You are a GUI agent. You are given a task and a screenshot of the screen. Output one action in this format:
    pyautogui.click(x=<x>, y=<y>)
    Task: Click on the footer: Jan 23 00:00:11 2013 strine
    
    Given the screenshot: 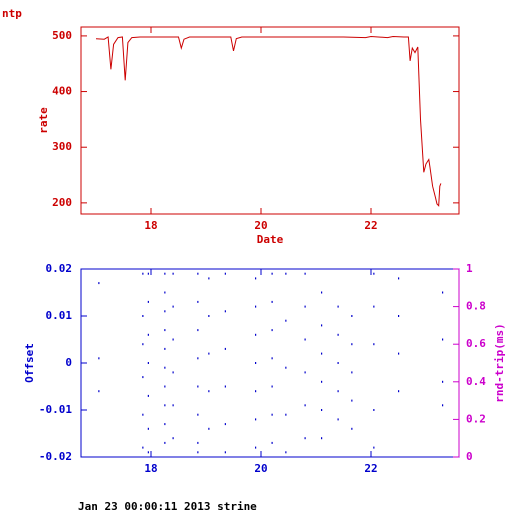 What is the action you would take?
    pyautogui.click(x=167, y=506)
    